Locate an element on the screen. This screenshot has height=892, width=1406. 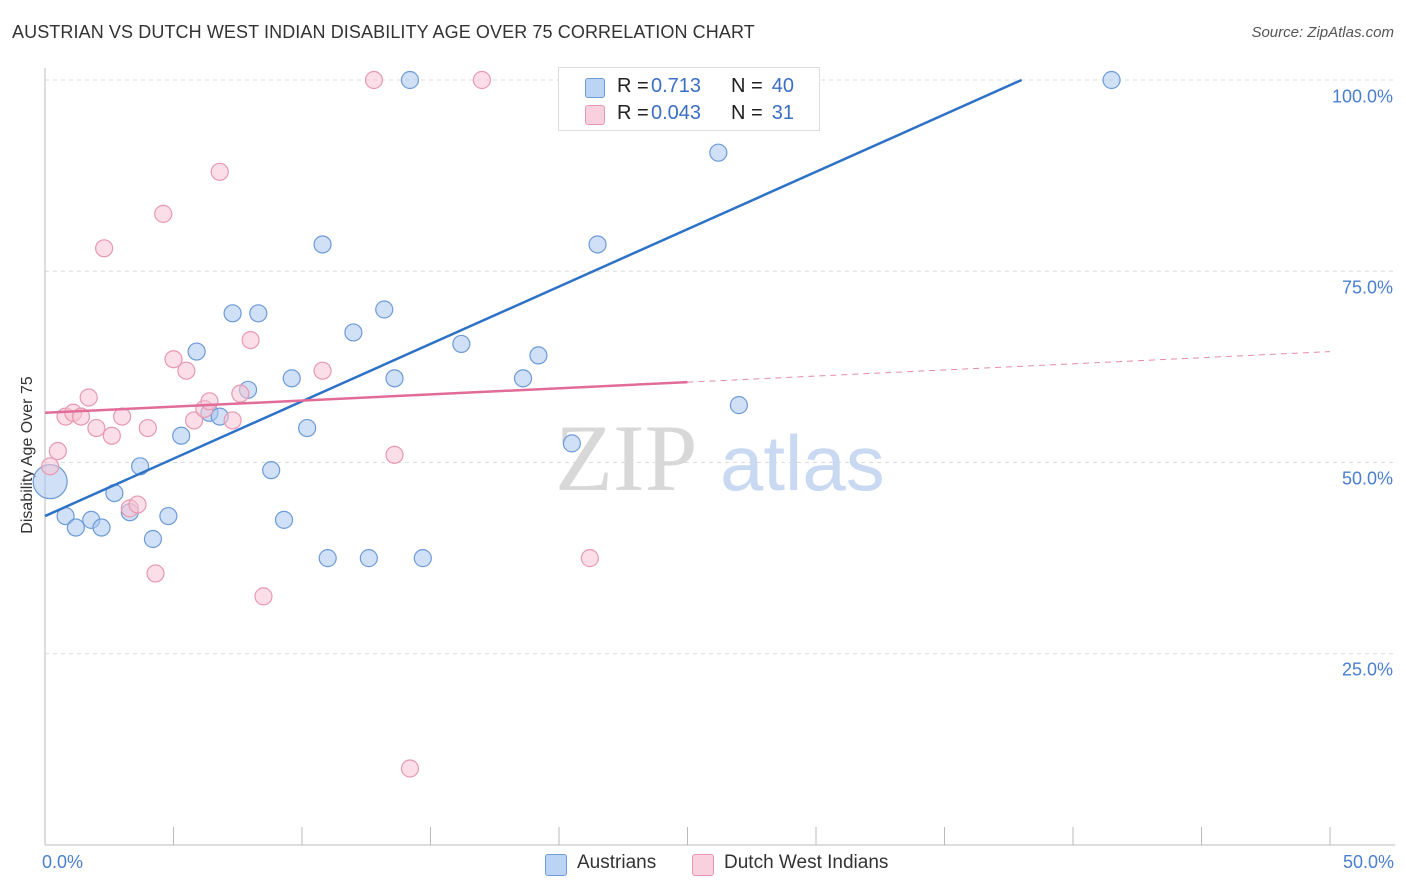
series-swatch-dutch-west-indians is located at coordinates (703, 865).